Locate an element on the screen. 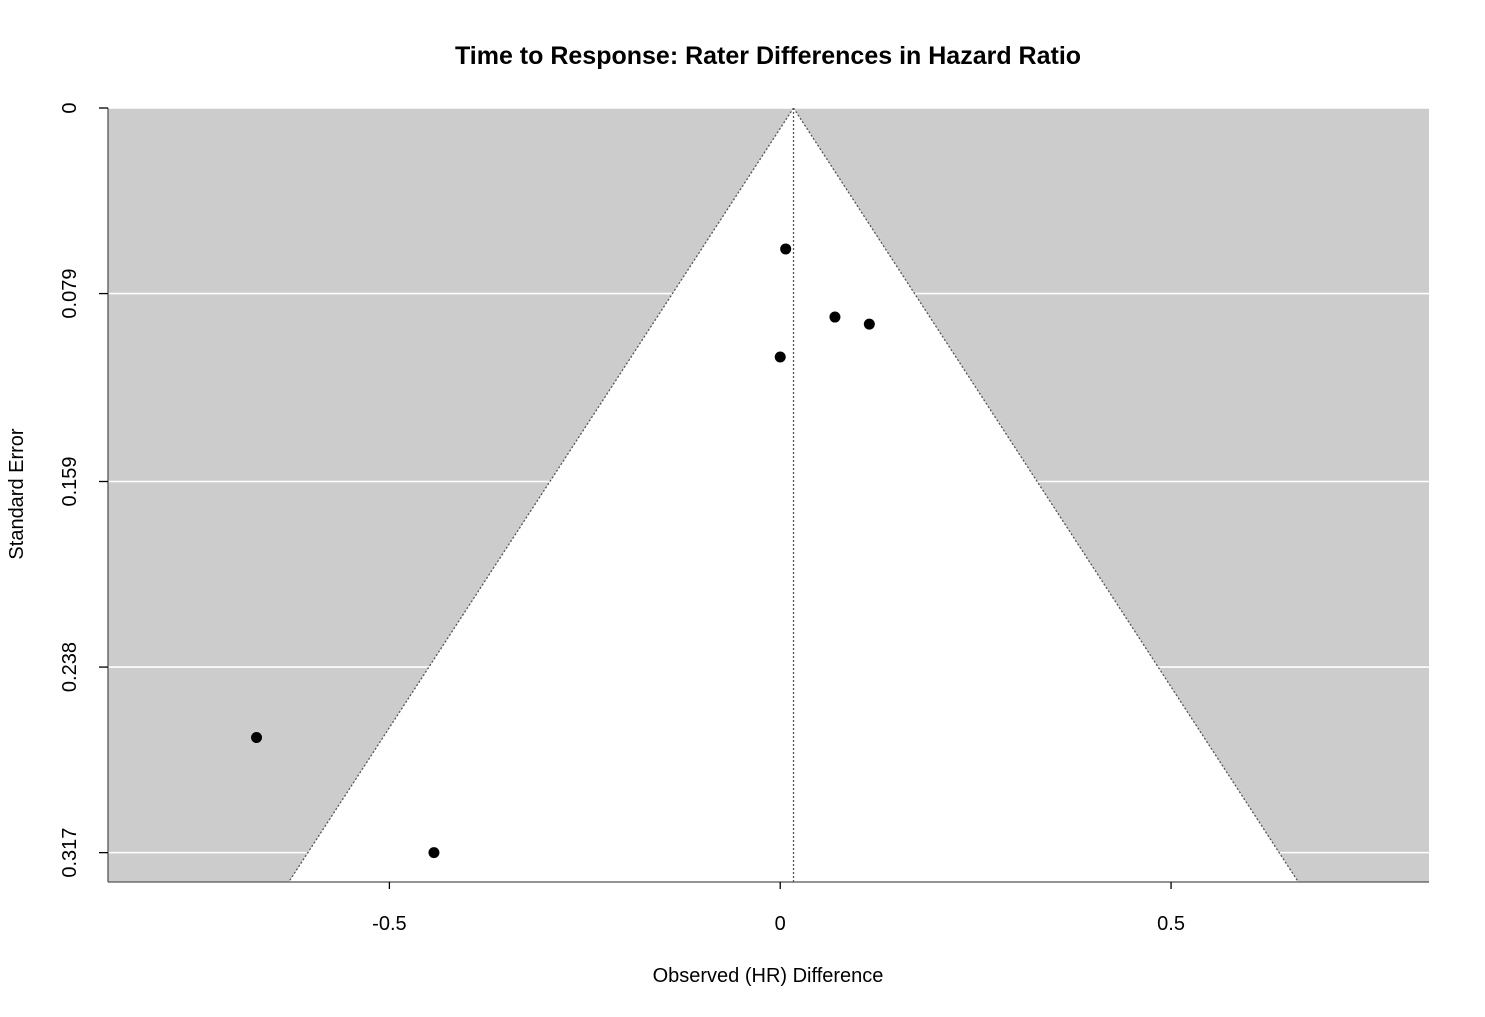  y-axis: 0 0.079 0.159 0.238 0.317 is located at coordinates (83, 490).